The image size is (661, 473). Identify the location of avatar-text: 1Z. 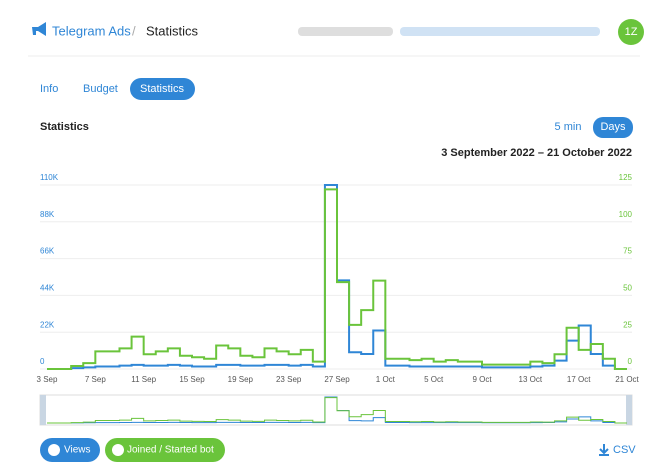
(631, 32).